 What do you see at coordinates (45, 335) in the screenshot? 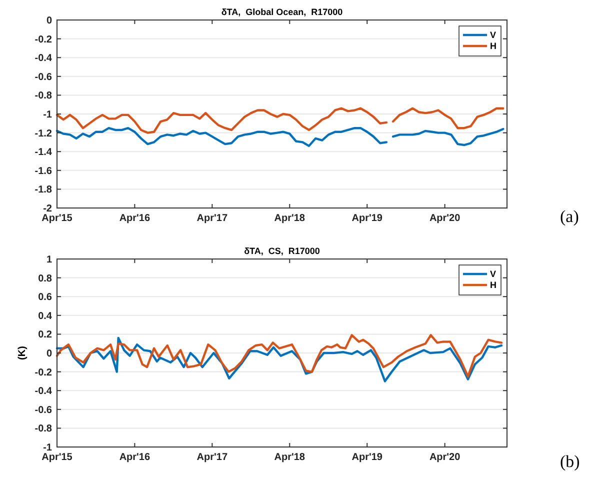
I see `y-tick-label: 0.2` at bounding box center [45, 335].